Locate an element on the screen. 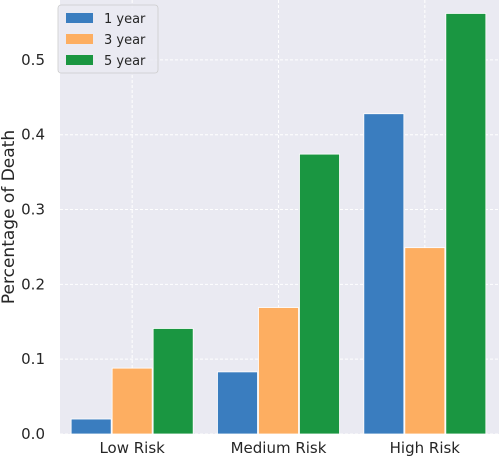 The width and height of the screenshot is (499, 456). y-tick-label: 0.0 is located at coordinates (33, 434).